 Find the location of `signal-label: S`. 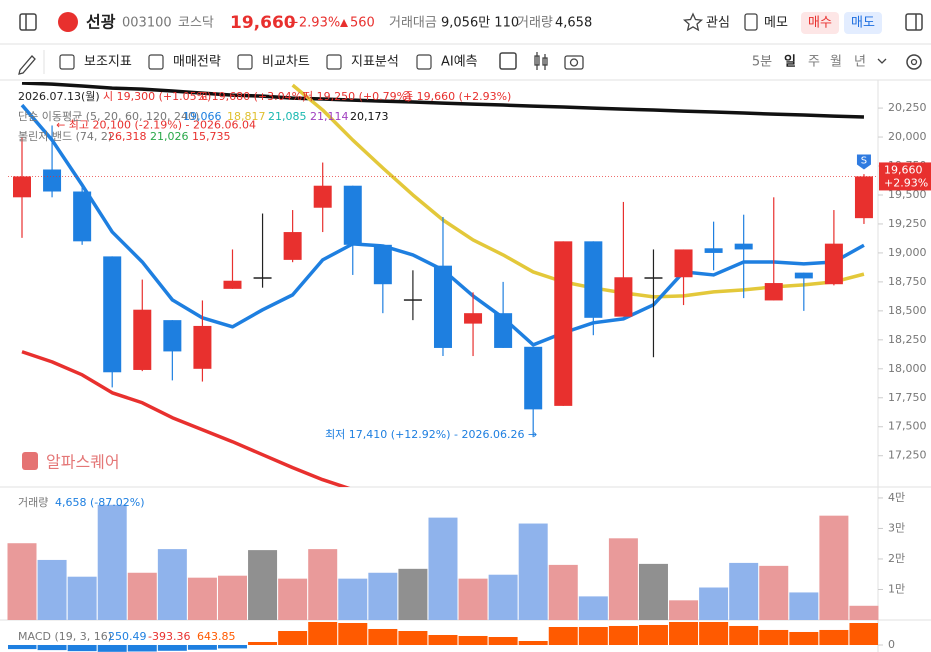

signal-label: S is located at coordinates (864, 160).